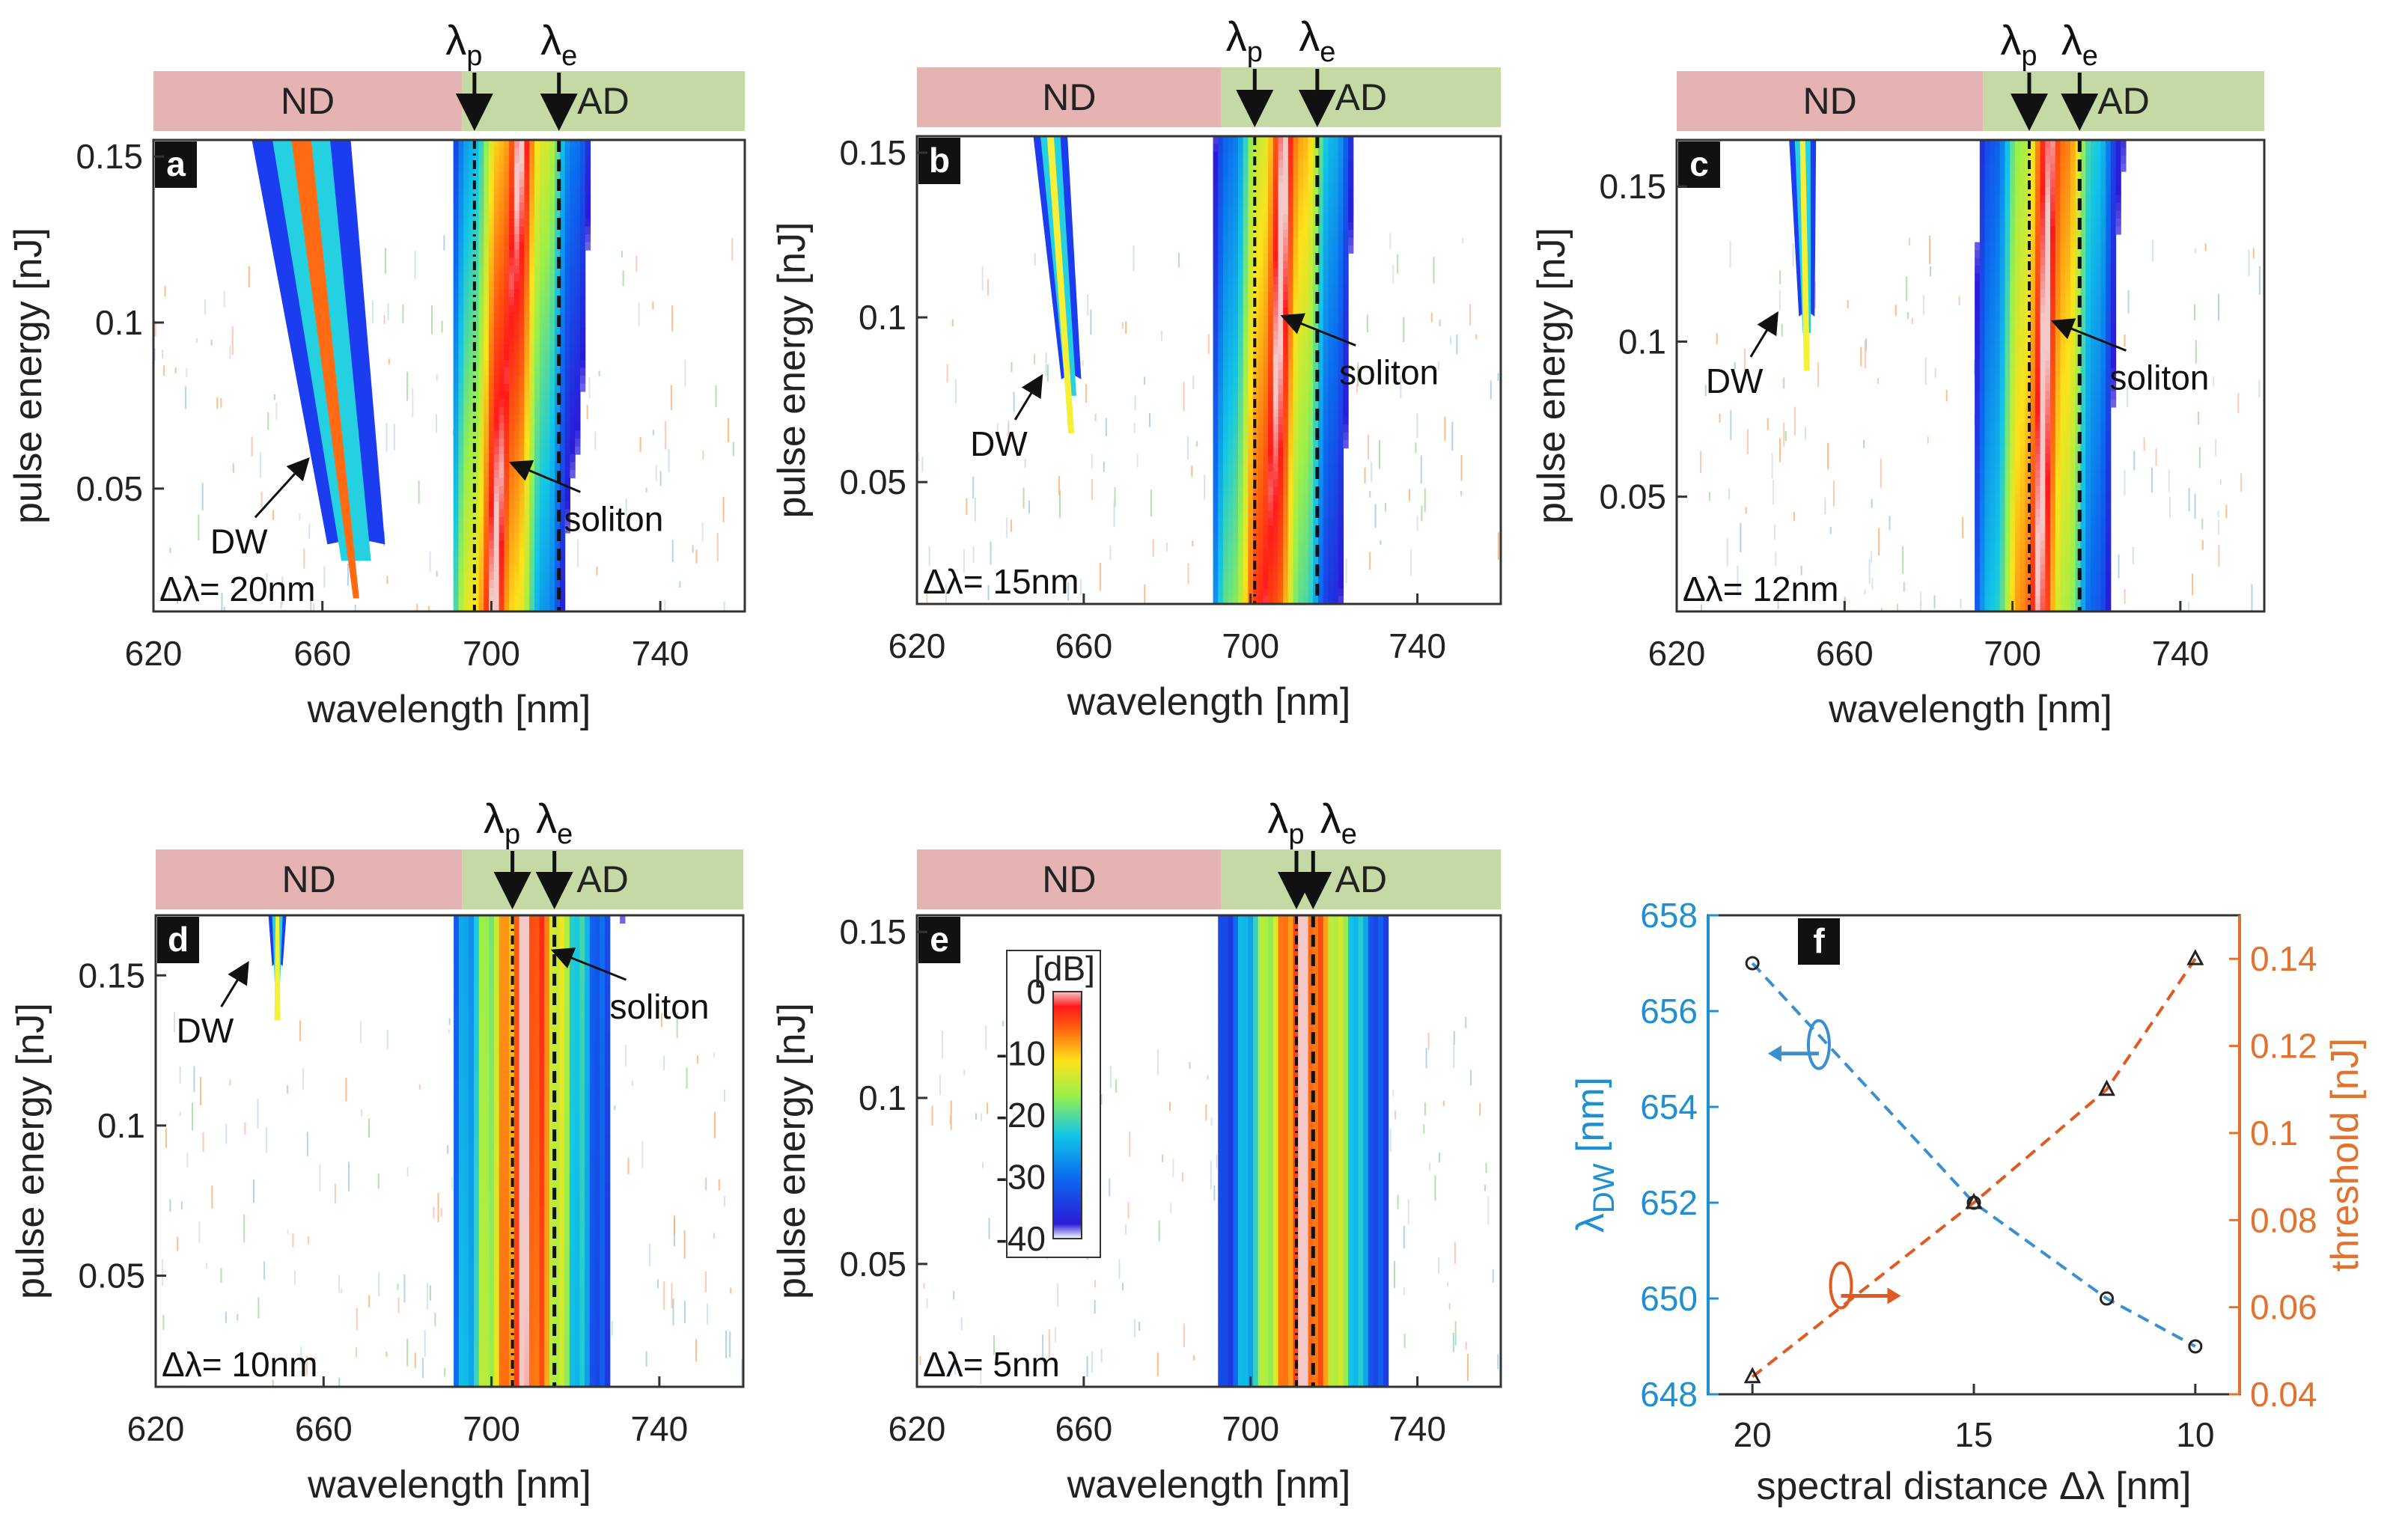 The height and width of the screenshot is (1529, 2408). I want to click on lambda-p-symbol: λ, so click(1236, 36).